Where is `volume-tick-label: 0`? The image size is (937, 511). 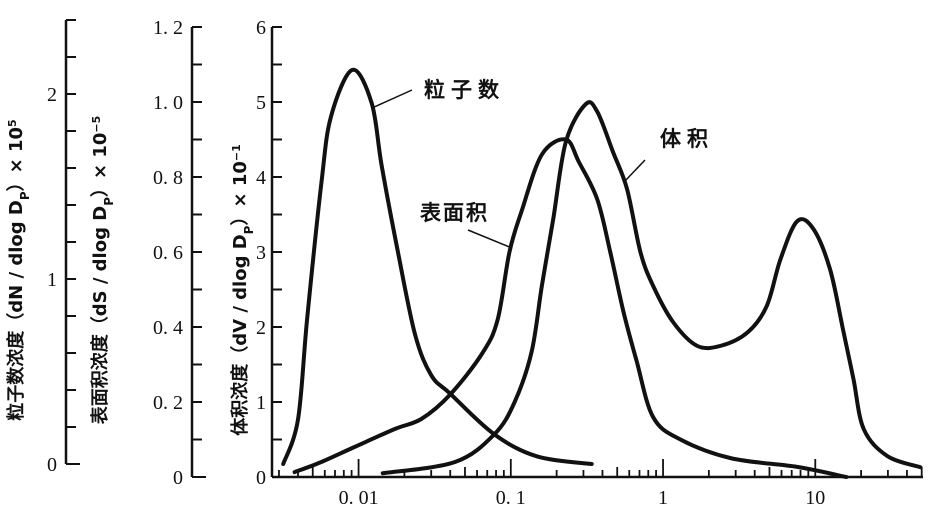 volume-tick-label: 0 is located at coordinates (261, 478).